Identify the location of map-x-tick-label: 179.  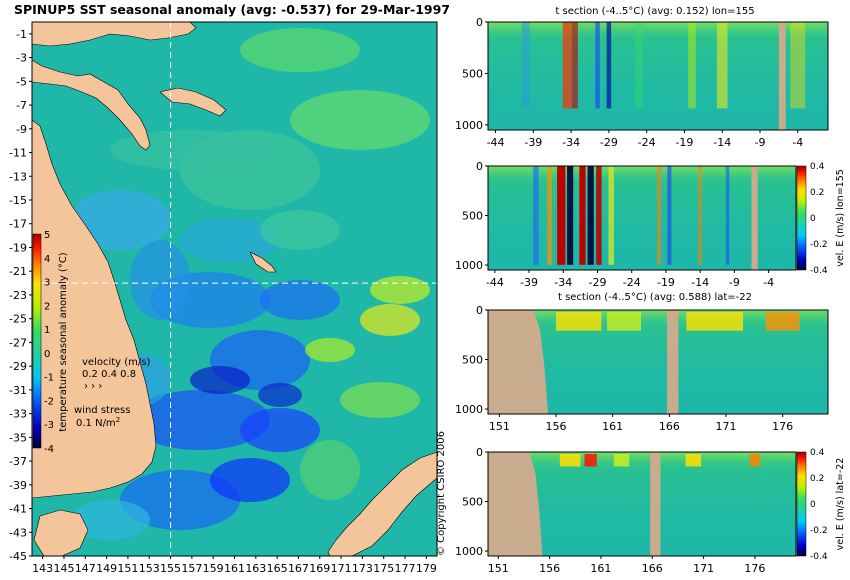
(426, 568).